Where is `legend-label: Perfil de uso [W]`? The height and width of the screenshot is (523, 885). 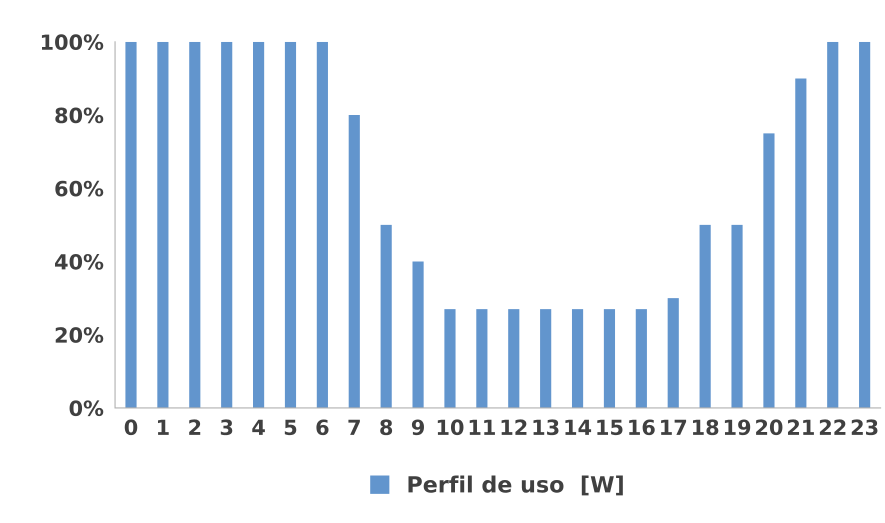
legend-label: Perfil de uso [W] is located at coordinates (515, 486).